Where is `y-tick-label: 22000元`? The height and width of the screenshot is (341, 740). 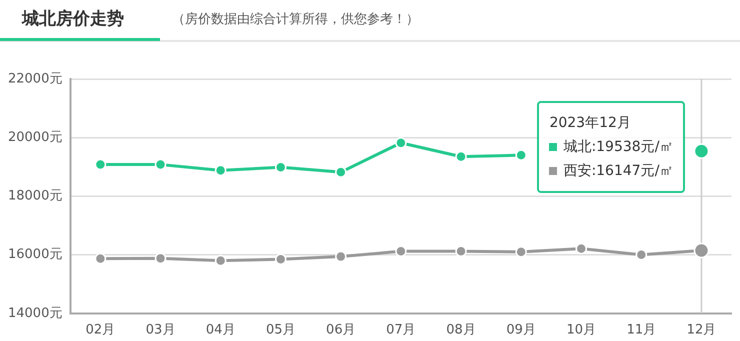 y-tick-label: 22000元 is located at coordinates (35, 78).